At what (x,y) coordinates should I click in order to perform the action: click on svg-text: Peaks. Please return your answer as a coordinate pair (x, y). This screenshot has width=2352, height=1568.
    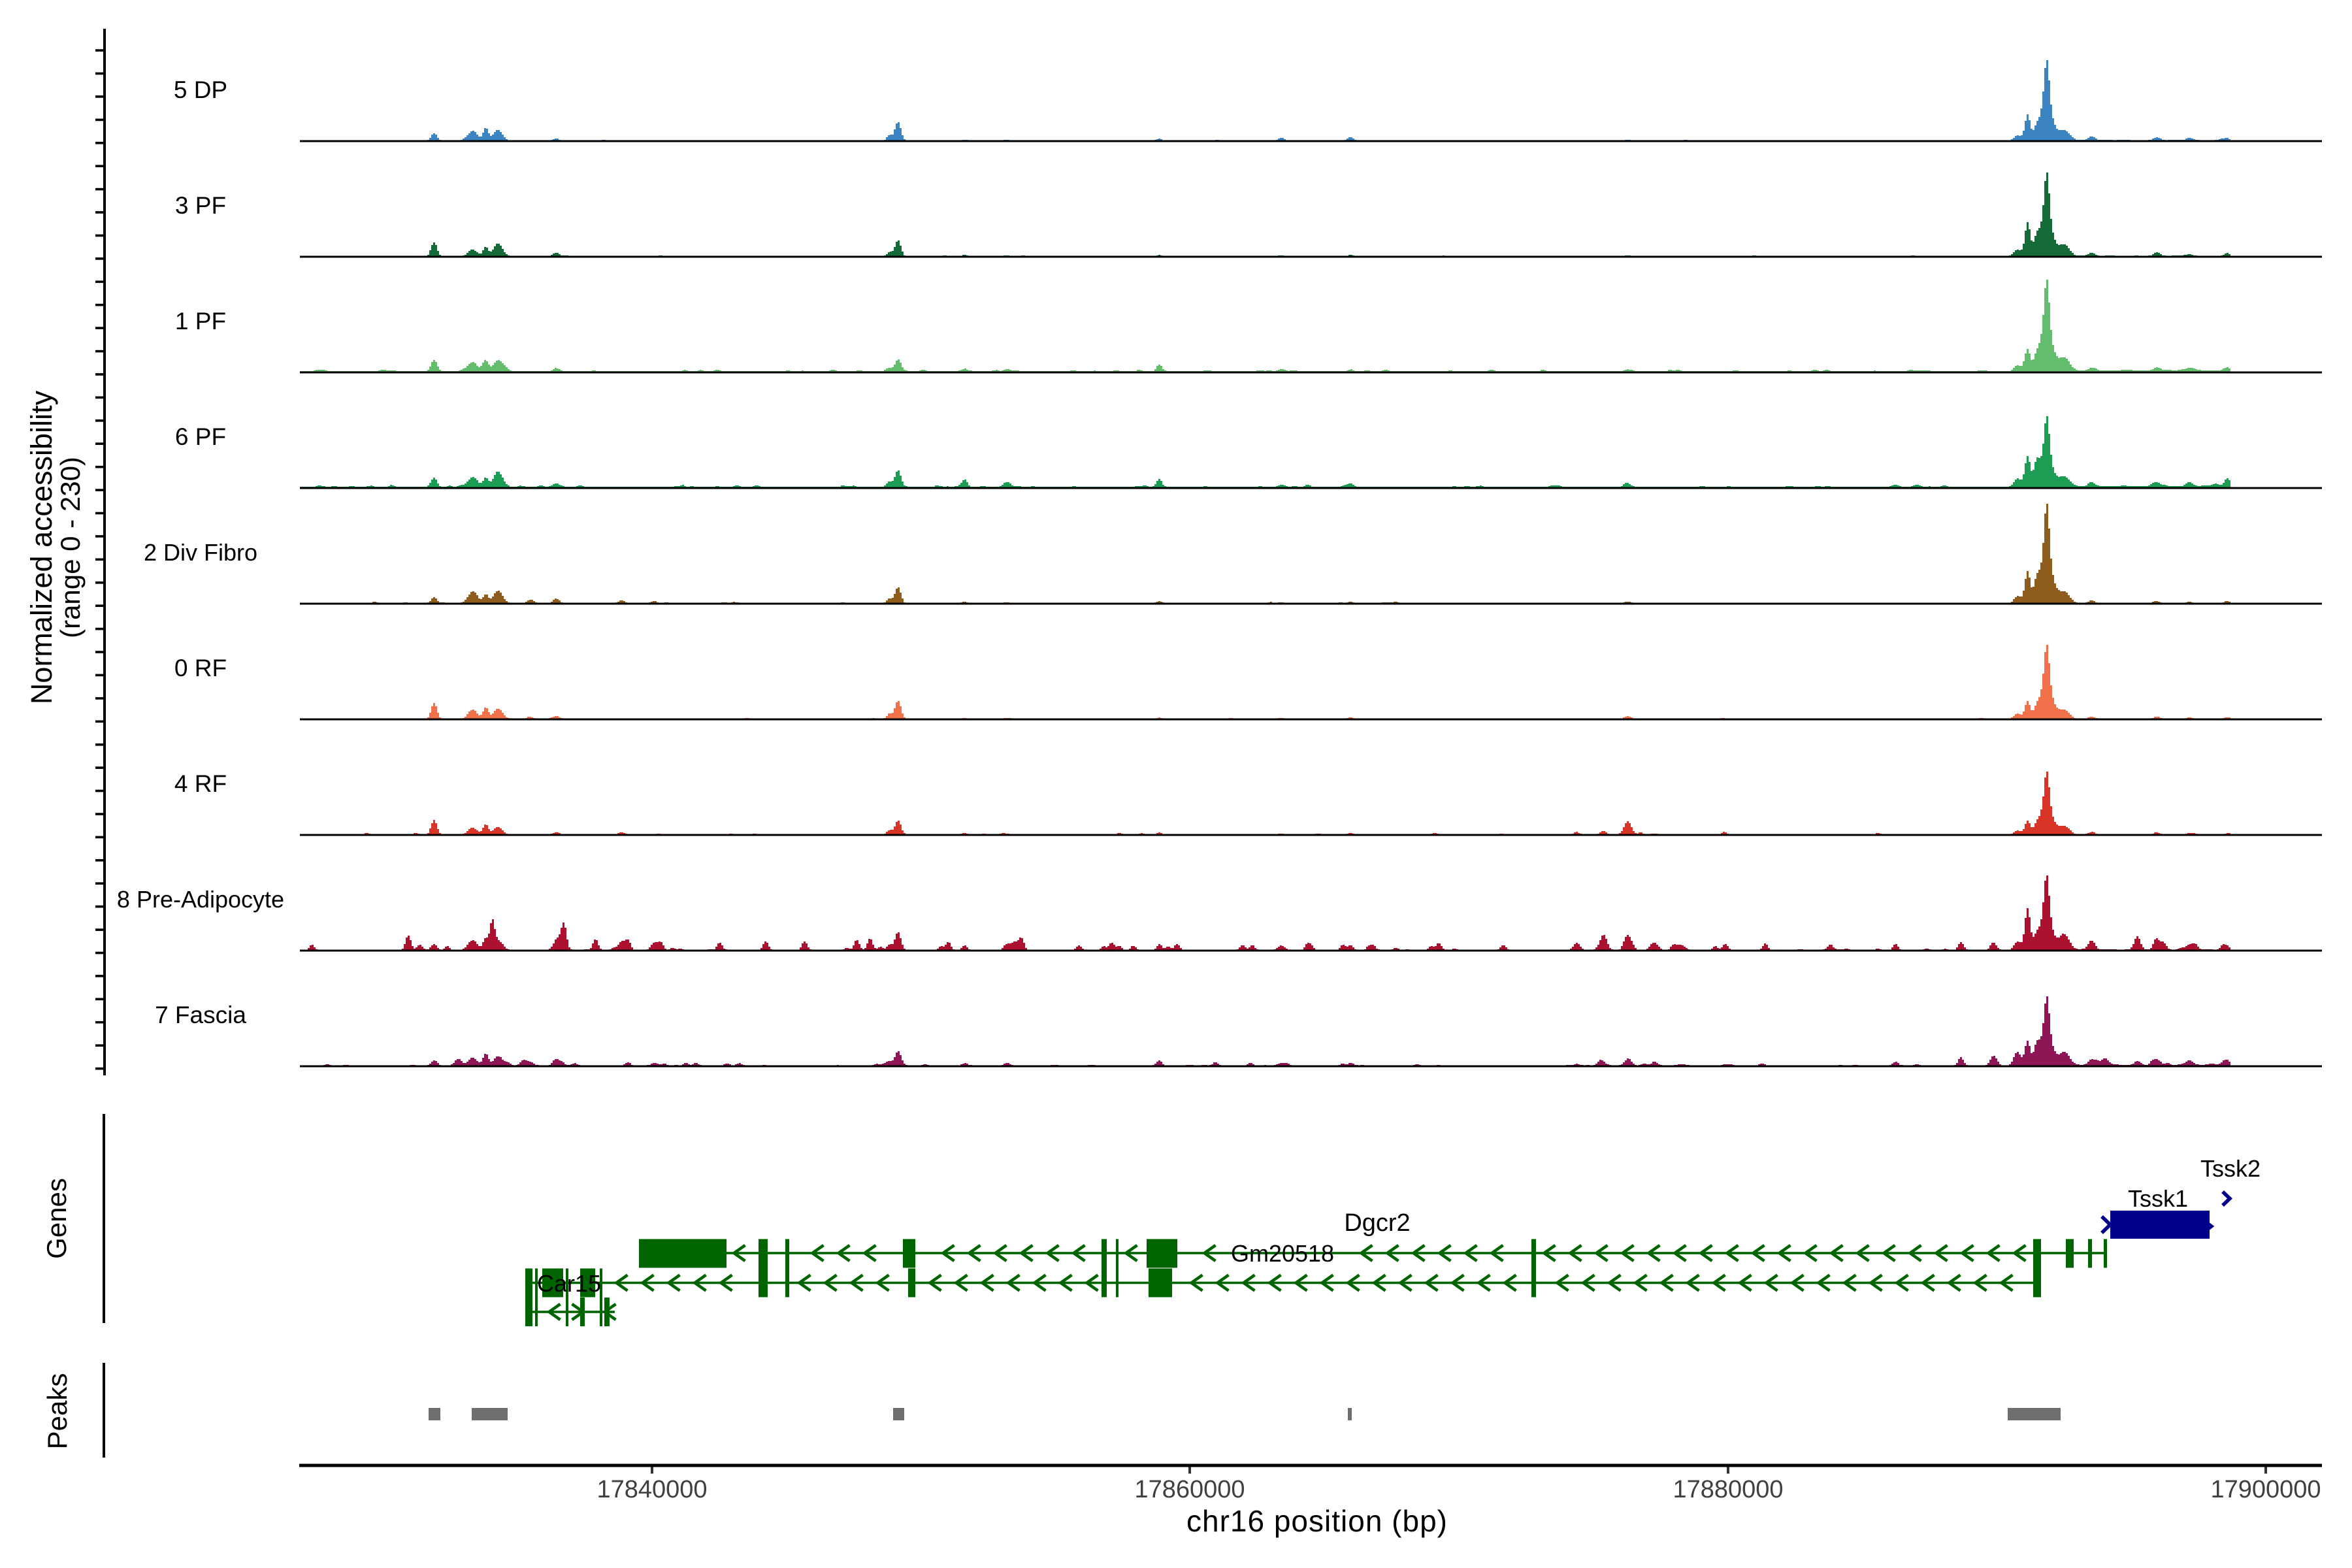
    Looking at the image, I should click on (57, 1411).